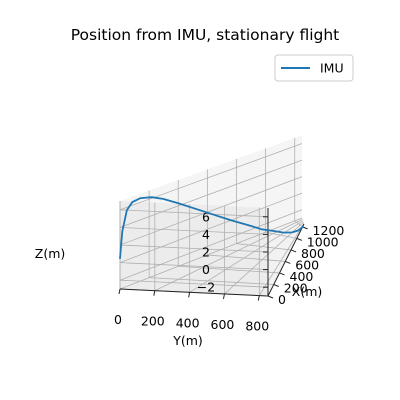 The image size is (400, 400). I want to click on y-tick-label: 200, so click(153, 321).